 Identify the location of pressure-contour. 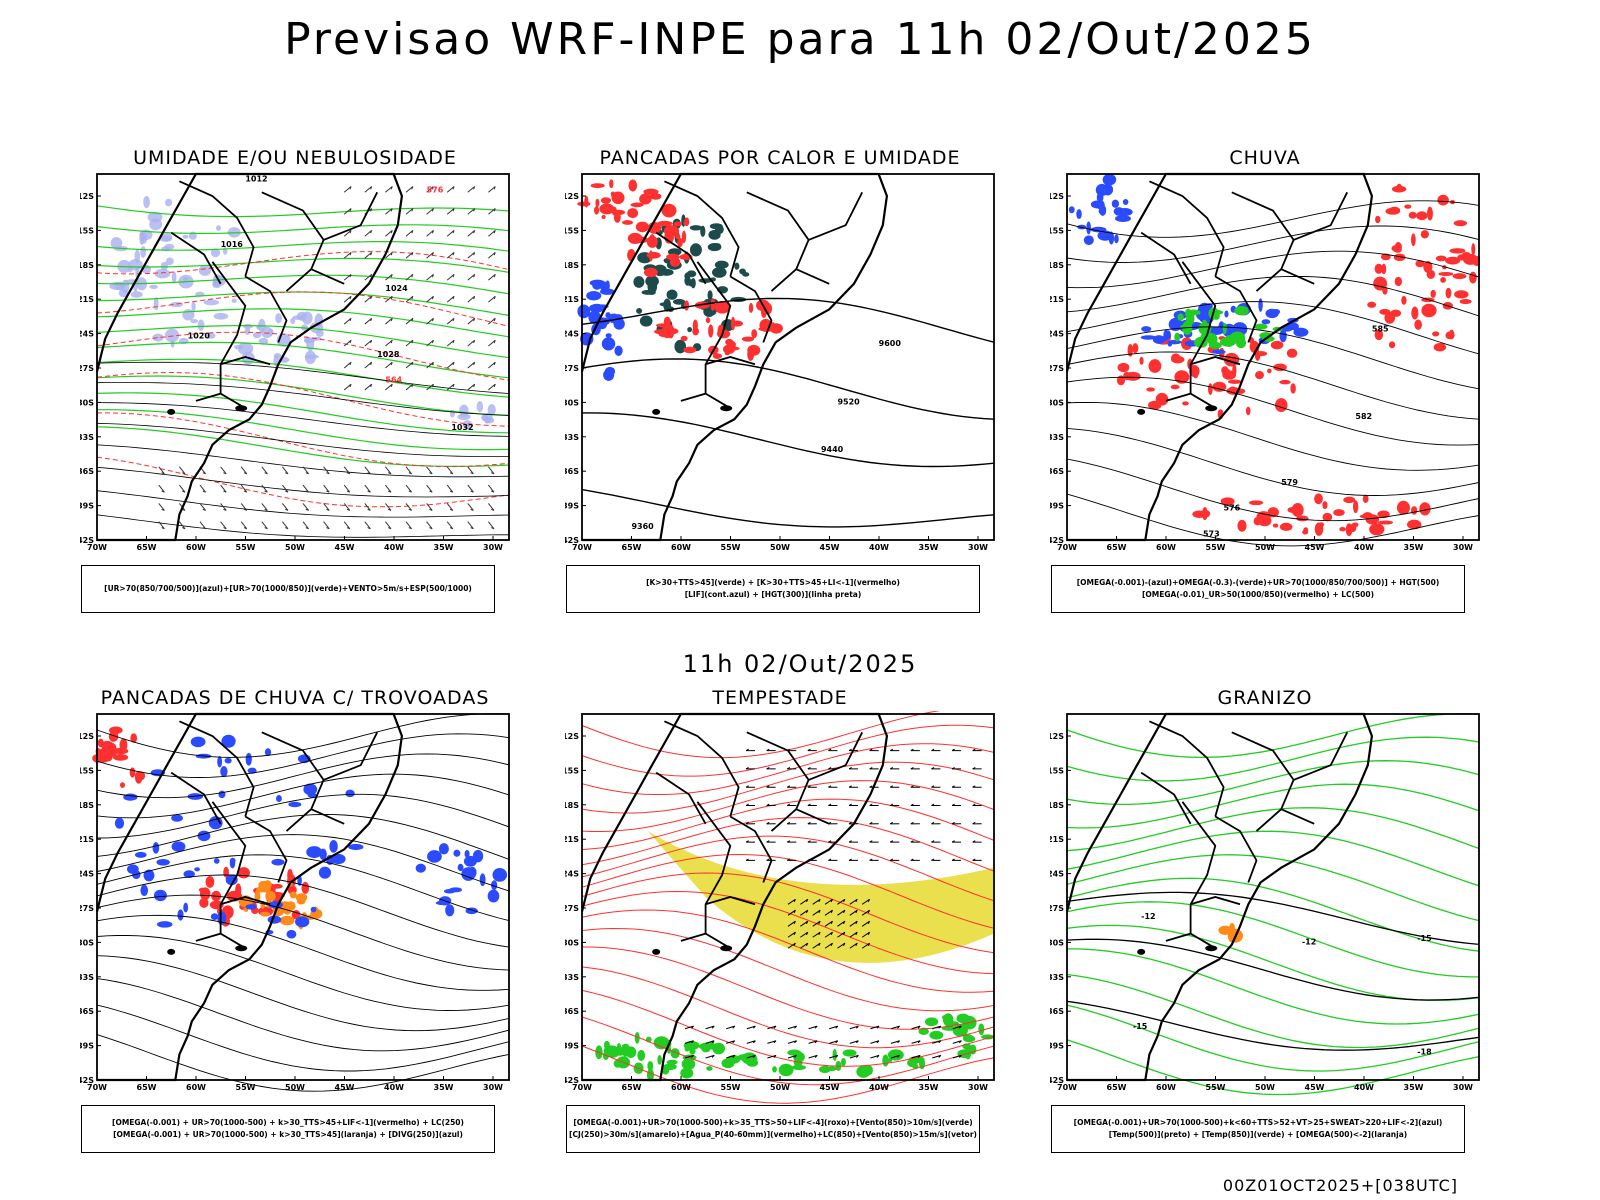
(302, 439).